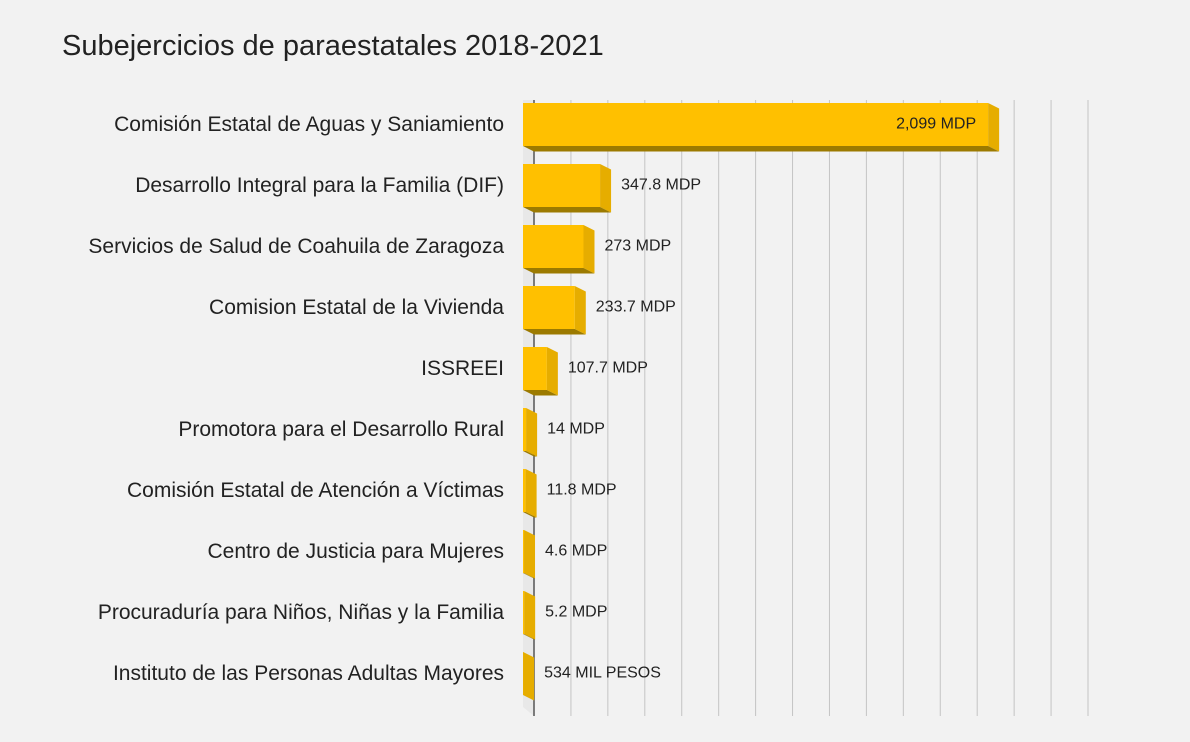  I want to click on data-label: 4.6 MDP, so click(576, 551).